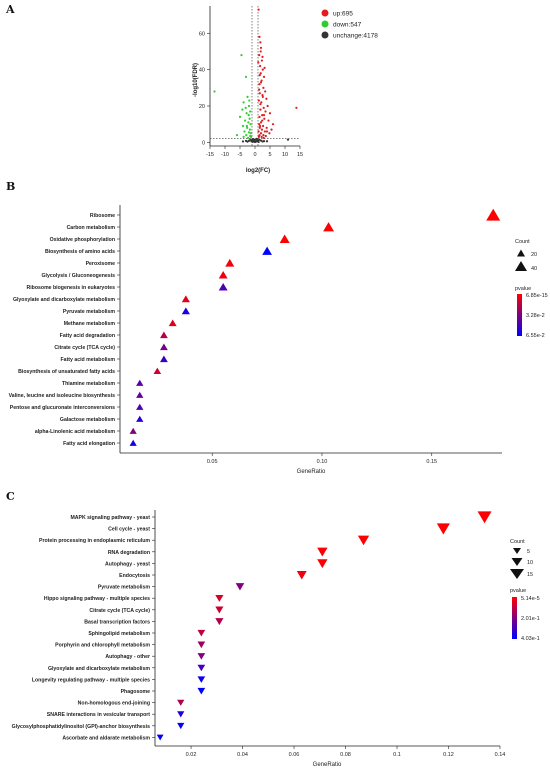  Describe the element at coordinates (129, 553) in the screenshot. I see `c-category-label-rna-degradation: RNA degradation` at that location.